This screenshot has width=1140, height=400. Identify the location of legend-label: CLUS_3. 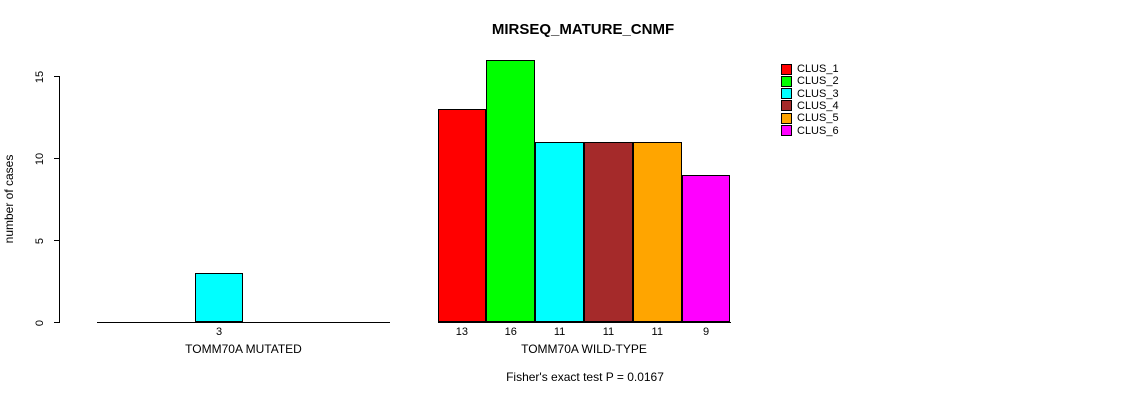
(818, 93).